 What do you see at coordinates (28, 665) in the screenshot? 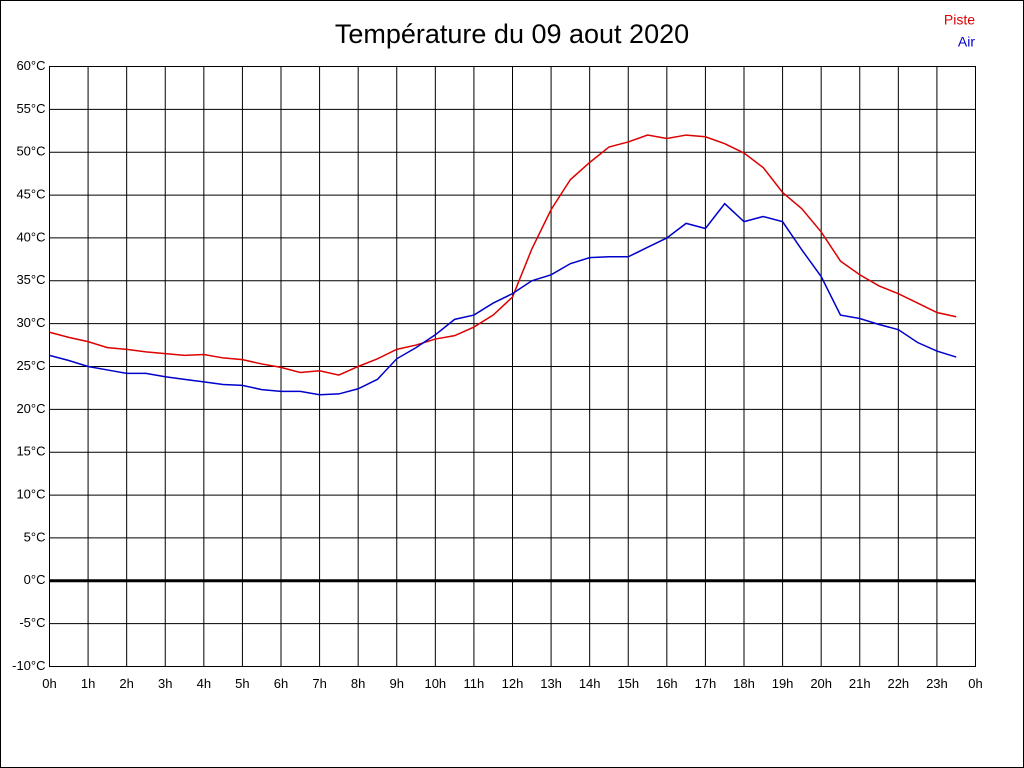
I see `y-tick-label: -10°C` at bounding box center [28, 665].